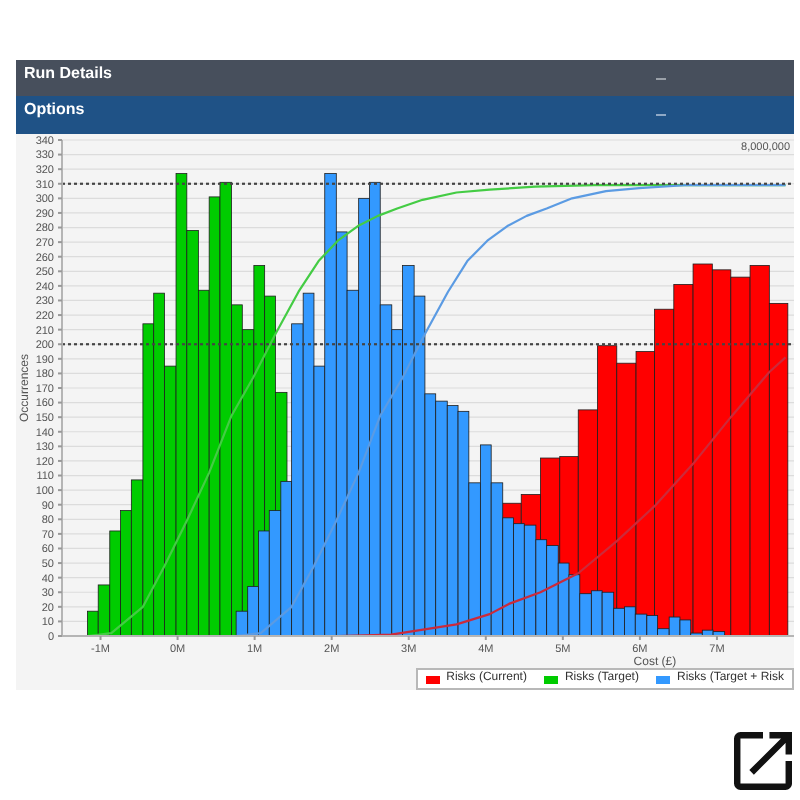 This screenshot has height=800, width=800. I want to click on chart-title: Run Details, so click(68, 74).